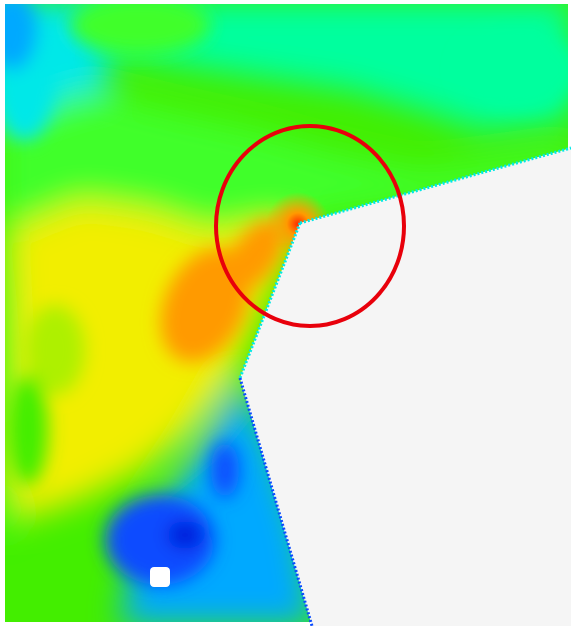 This screenshot has height=626, width=571. I want to click on sky-left, so click(21, 37).